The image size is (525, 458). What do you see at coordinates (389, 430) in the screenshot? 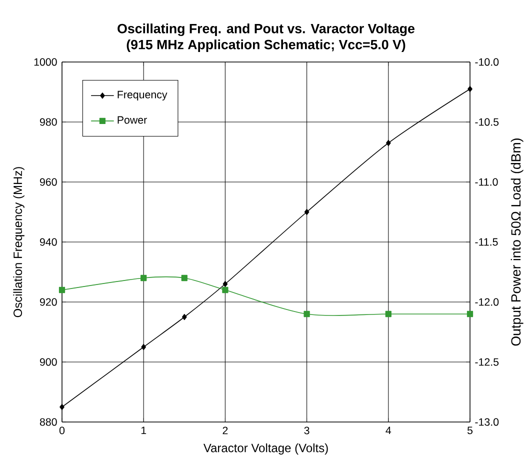
I see `x-tick-label: 4` at bounding box center [389, 430].